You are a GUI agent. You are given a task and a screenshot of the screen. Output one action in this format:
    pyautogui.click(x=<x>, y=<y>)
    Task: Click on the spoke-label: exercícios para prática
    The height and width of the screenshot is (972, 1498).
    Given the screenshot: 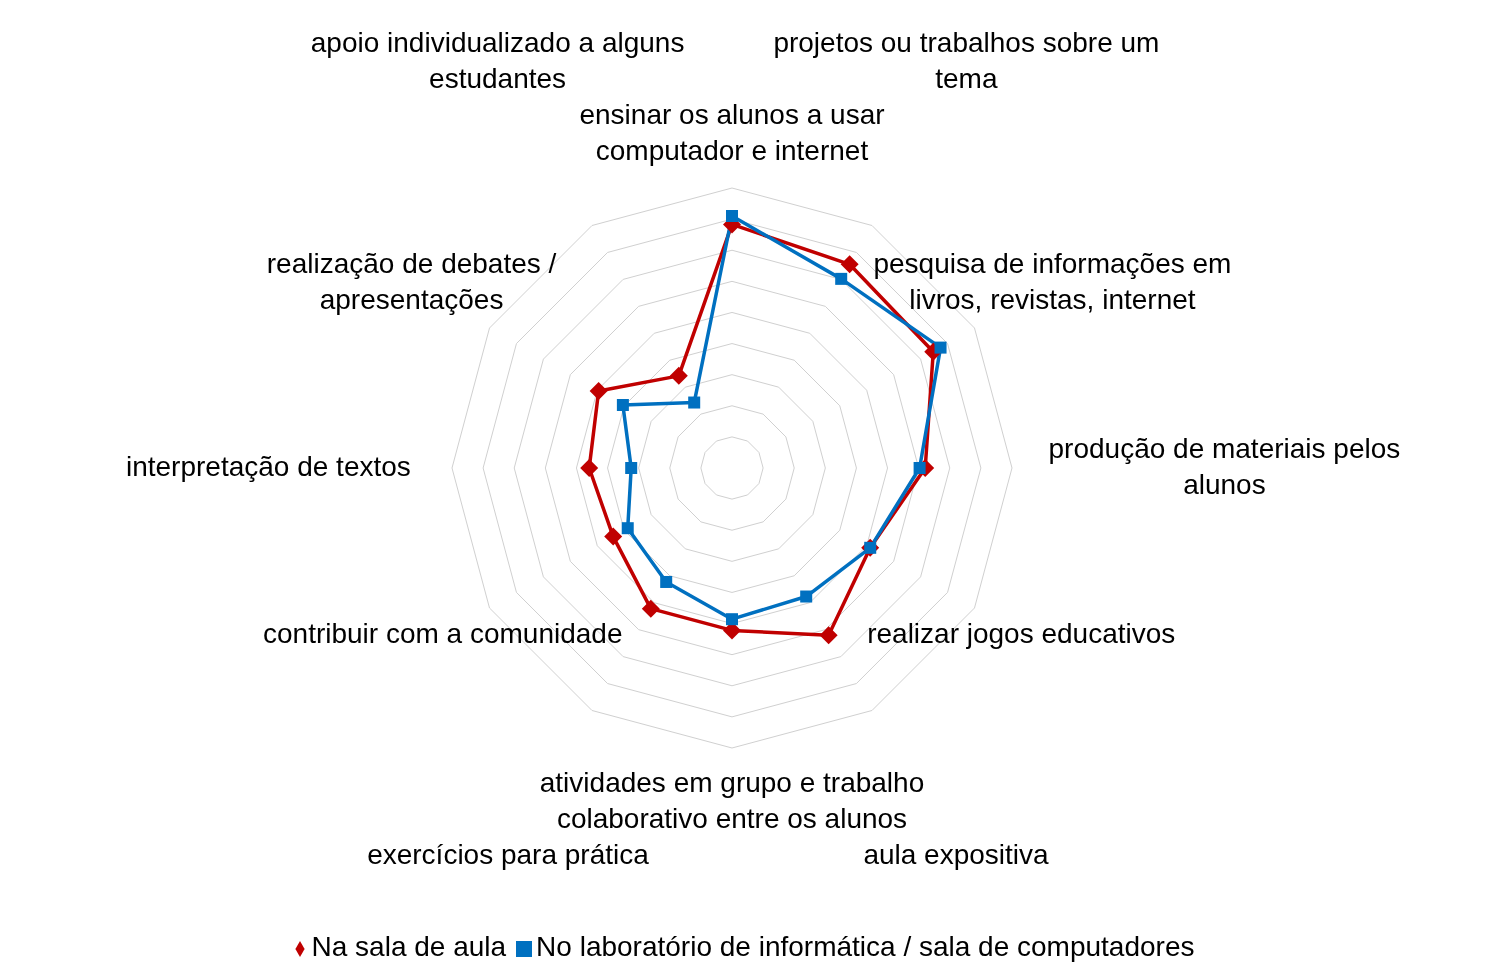 What is the action you would take?
    pyautogui.click(x=508, y=854)
    